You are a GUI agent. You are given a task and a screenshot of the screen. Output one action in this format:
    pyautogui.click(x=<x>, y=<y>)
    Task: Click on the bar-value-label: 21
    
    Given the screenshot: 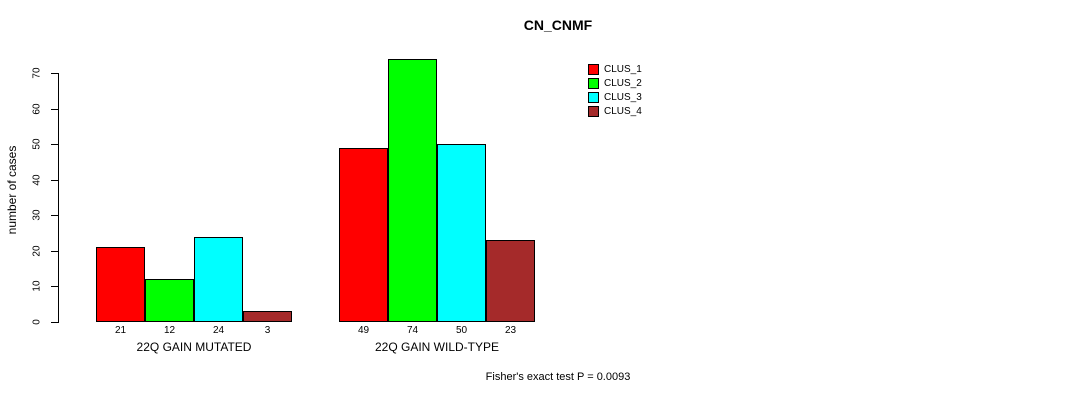 What is the action you would take?
    pyautogui.click(x=120, y=330)
    